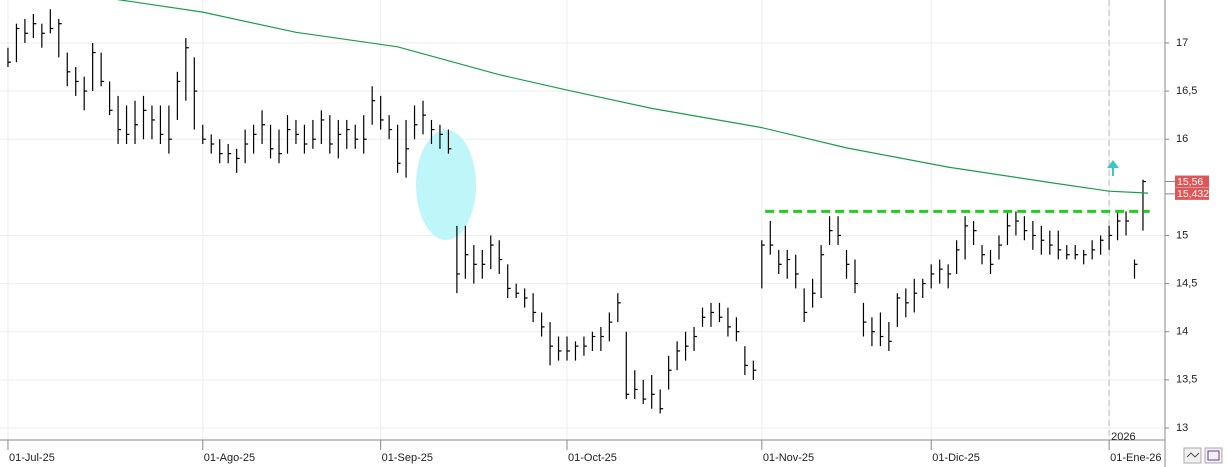 The height and width of the screenshot is (467, 1227). Describe the element at coordinates (1135, 458) in the screenshot. I see `x-tick-label: 01-Ene-26` at that location.